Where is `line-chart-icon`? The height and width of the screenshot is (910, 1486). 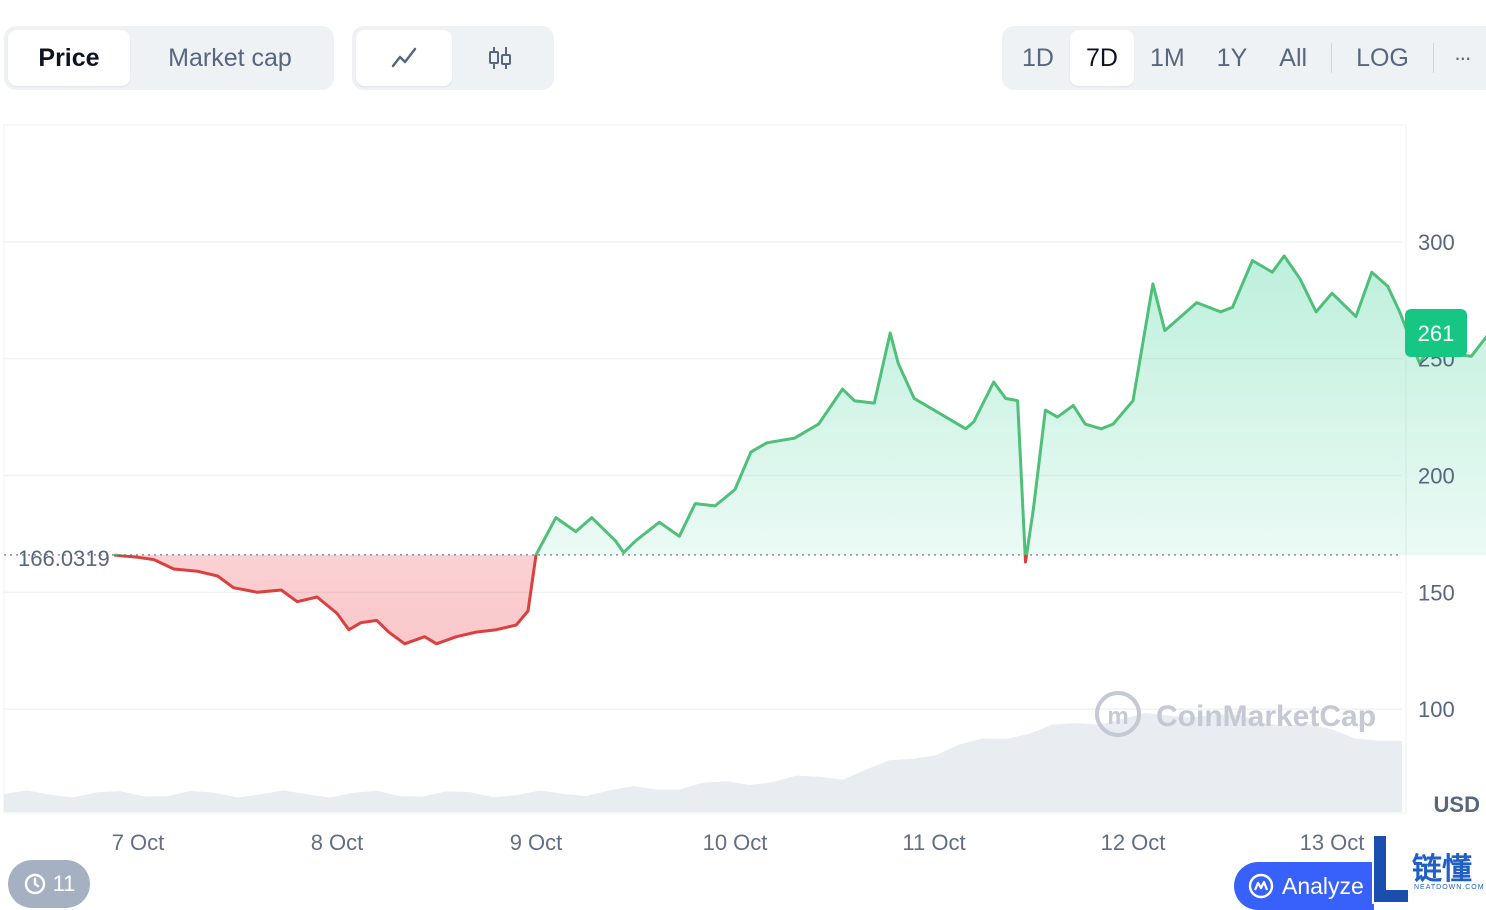
line-chart-icon is located at coordinates (404, 57).